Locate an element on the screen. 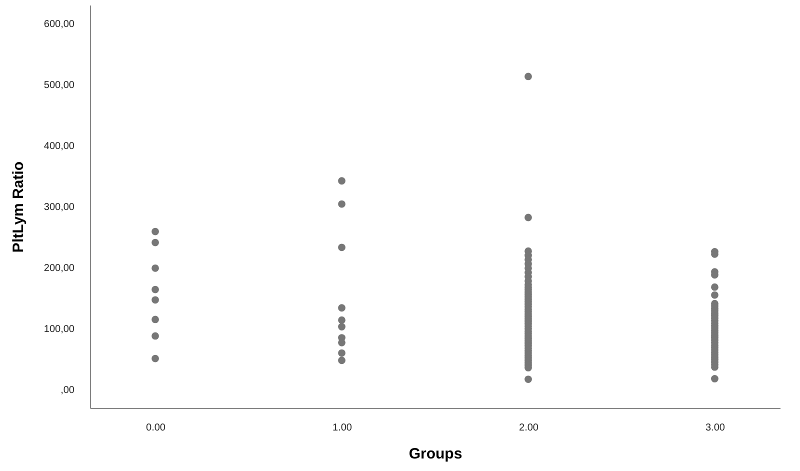 This screenshot has width=800, height=471. y-tick-label: 600,00 is located at coordinates (59, 24).